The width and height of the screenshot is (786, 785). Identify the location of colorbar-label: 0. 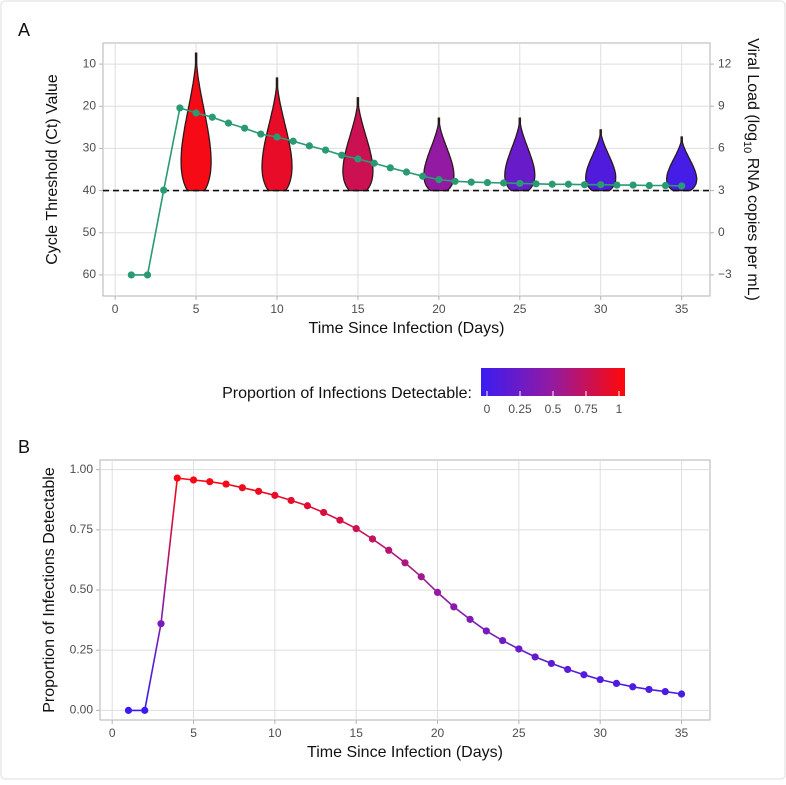
(487, 409).